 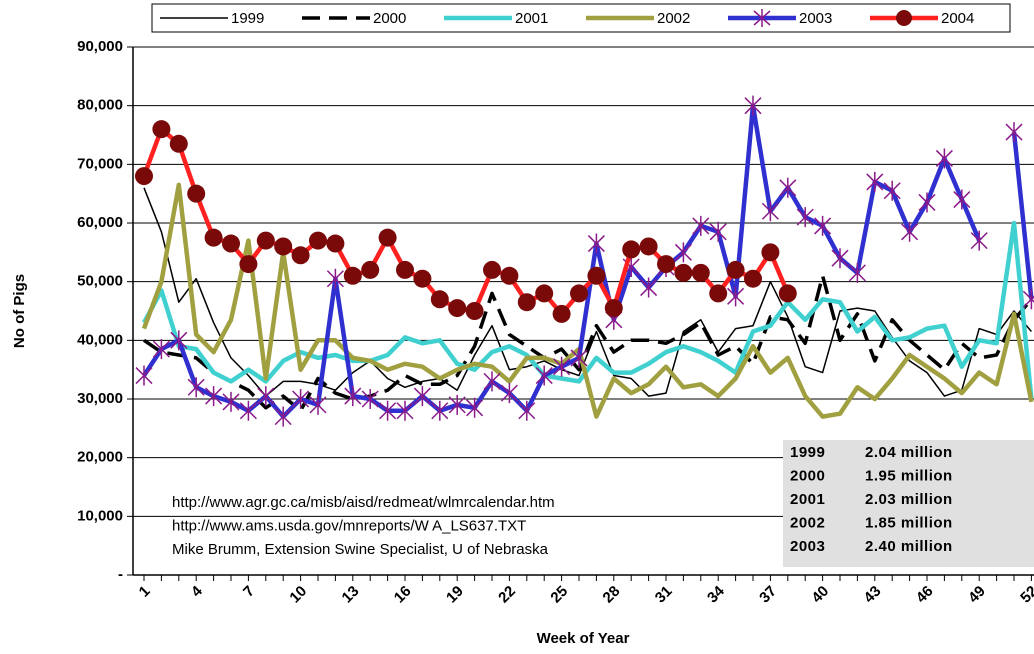 I want to click on legend-label: 2002, so click(x=673, y=18).